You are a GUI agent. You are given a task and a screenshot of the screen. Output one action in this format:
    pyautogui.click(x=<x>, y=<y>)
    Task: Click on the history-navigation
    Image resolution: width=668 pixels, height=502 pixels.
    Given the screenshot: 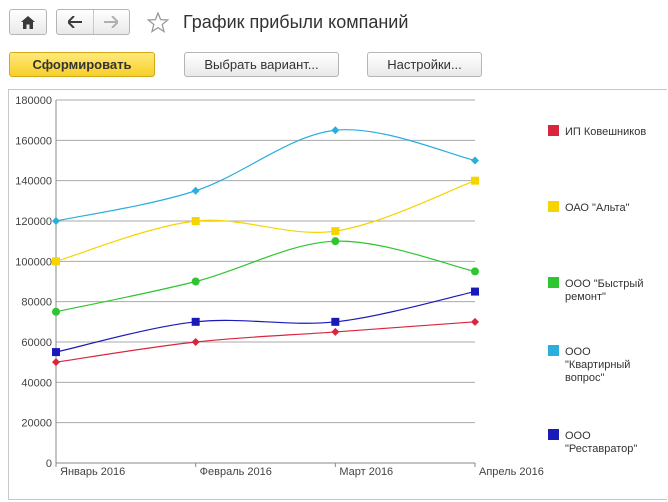 What is the action you would take?
    pyautogui.click(x=93, y=22)
    